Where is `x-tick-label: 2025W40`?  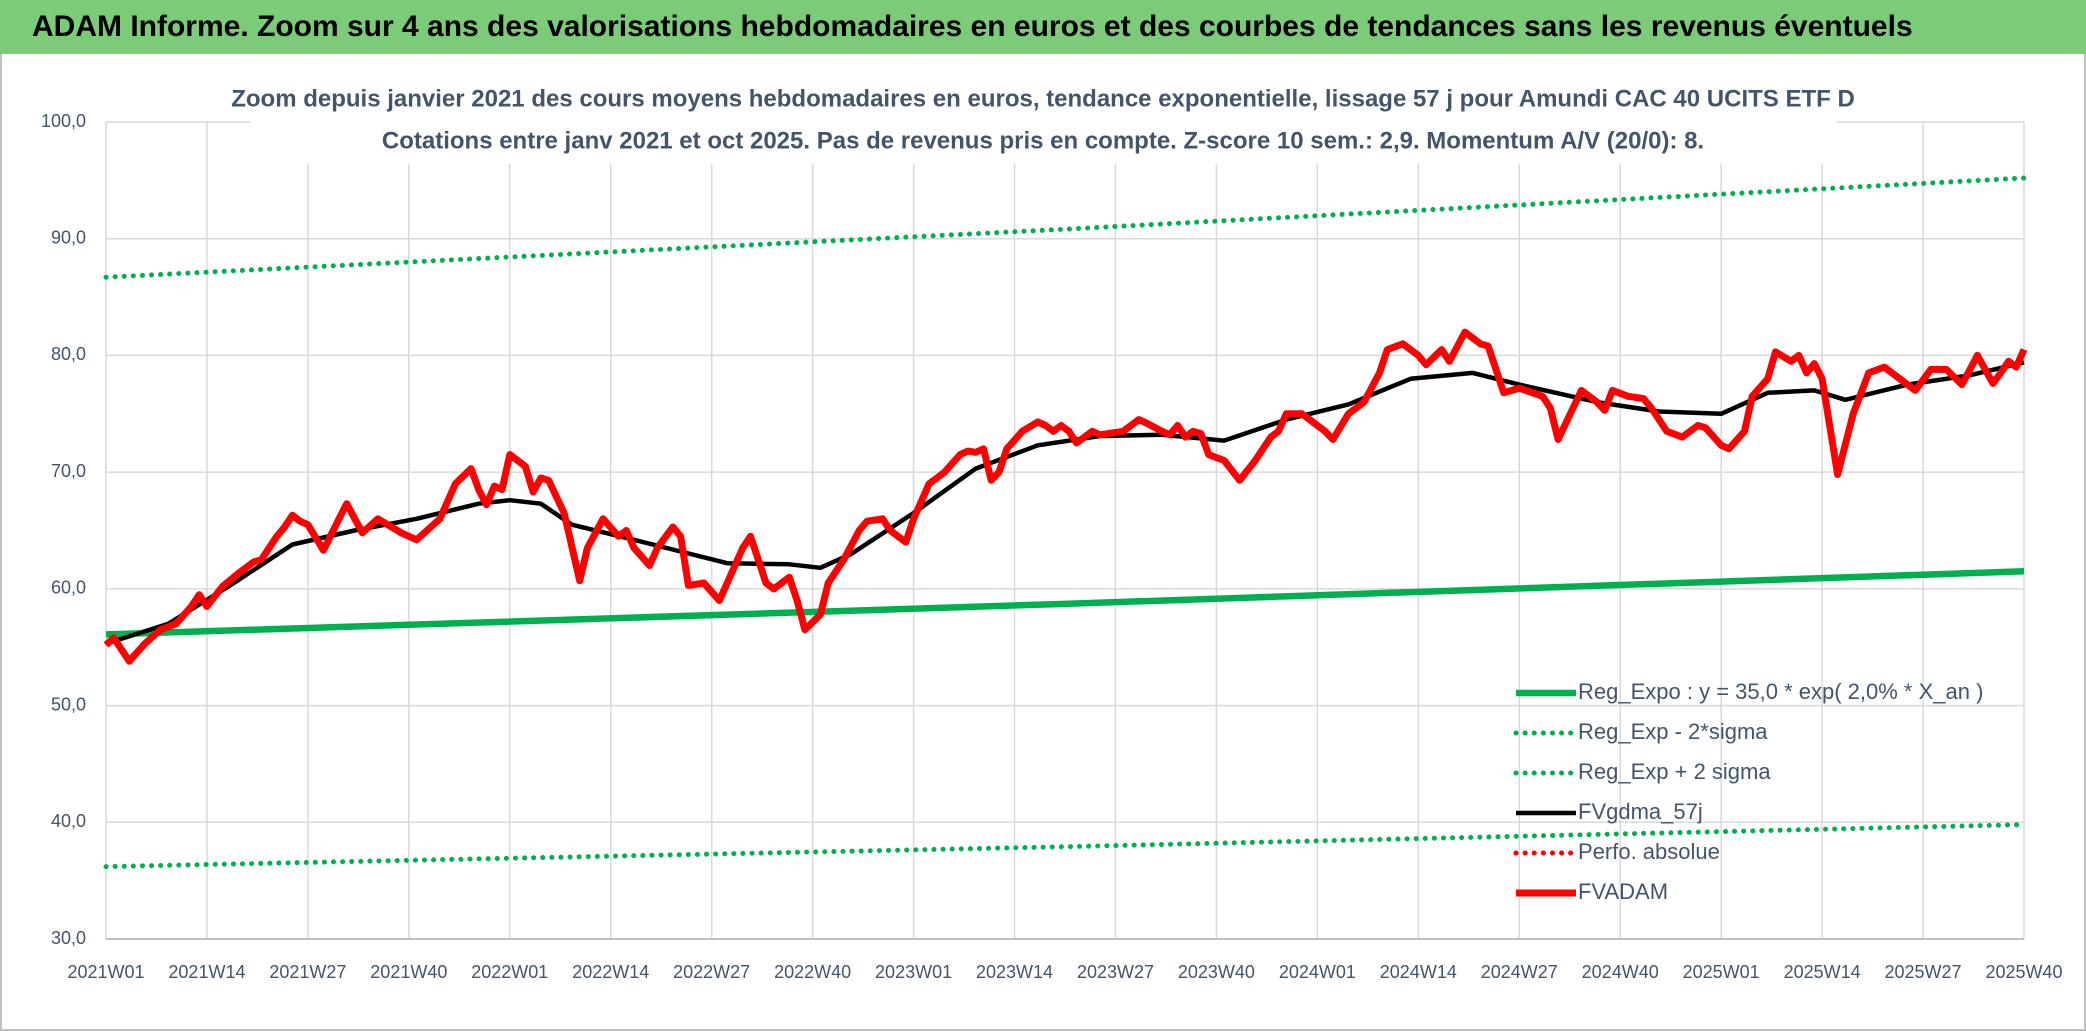
x-tick-label: 2025W40 is located at coordinates (2023, 972).